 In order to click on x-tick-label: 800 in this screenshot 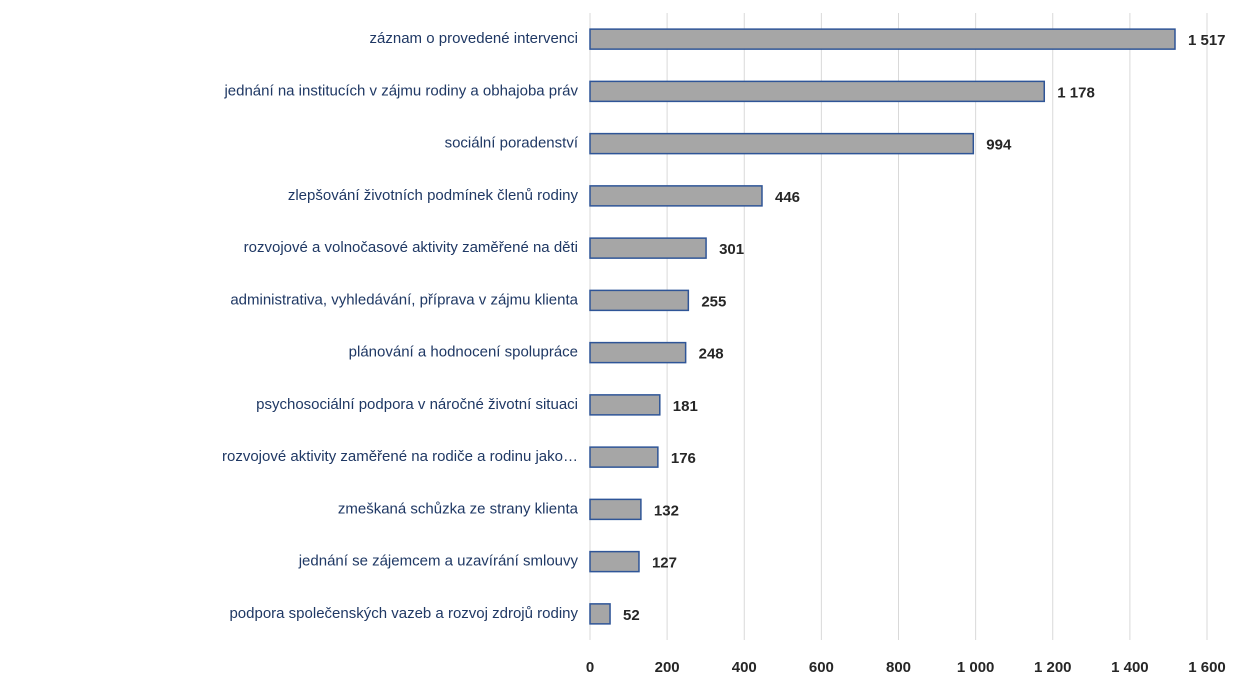, I will do `click(898, 667)`.